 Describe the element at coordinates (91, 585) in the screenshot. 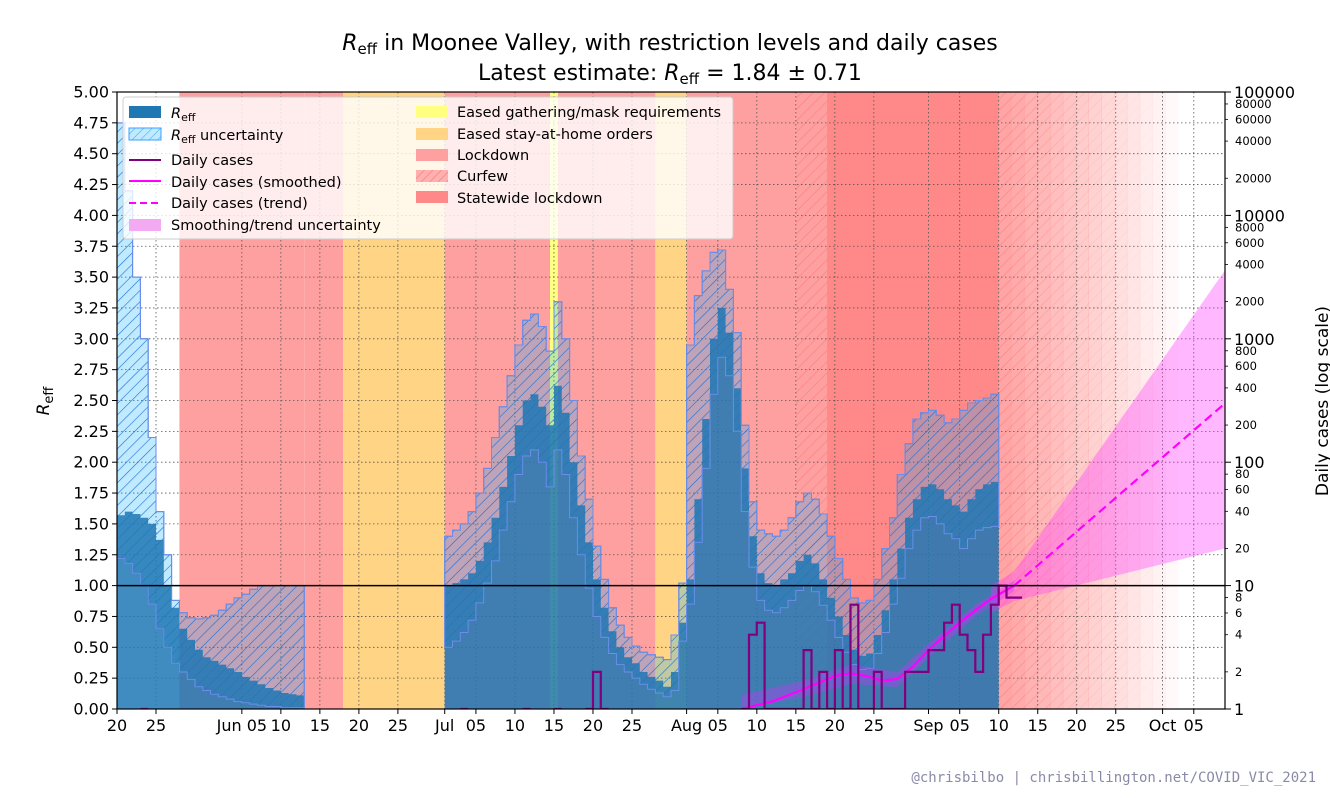

I see `y-left-tick-label: 1.00` at that location.